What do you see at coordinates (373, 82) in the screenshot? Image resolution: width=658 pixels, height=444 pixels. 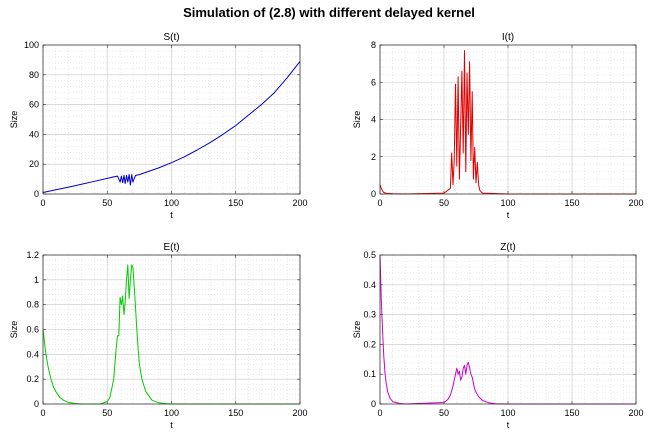 I see `y-tick-label-i: 6` at bounding box center [373, 82].